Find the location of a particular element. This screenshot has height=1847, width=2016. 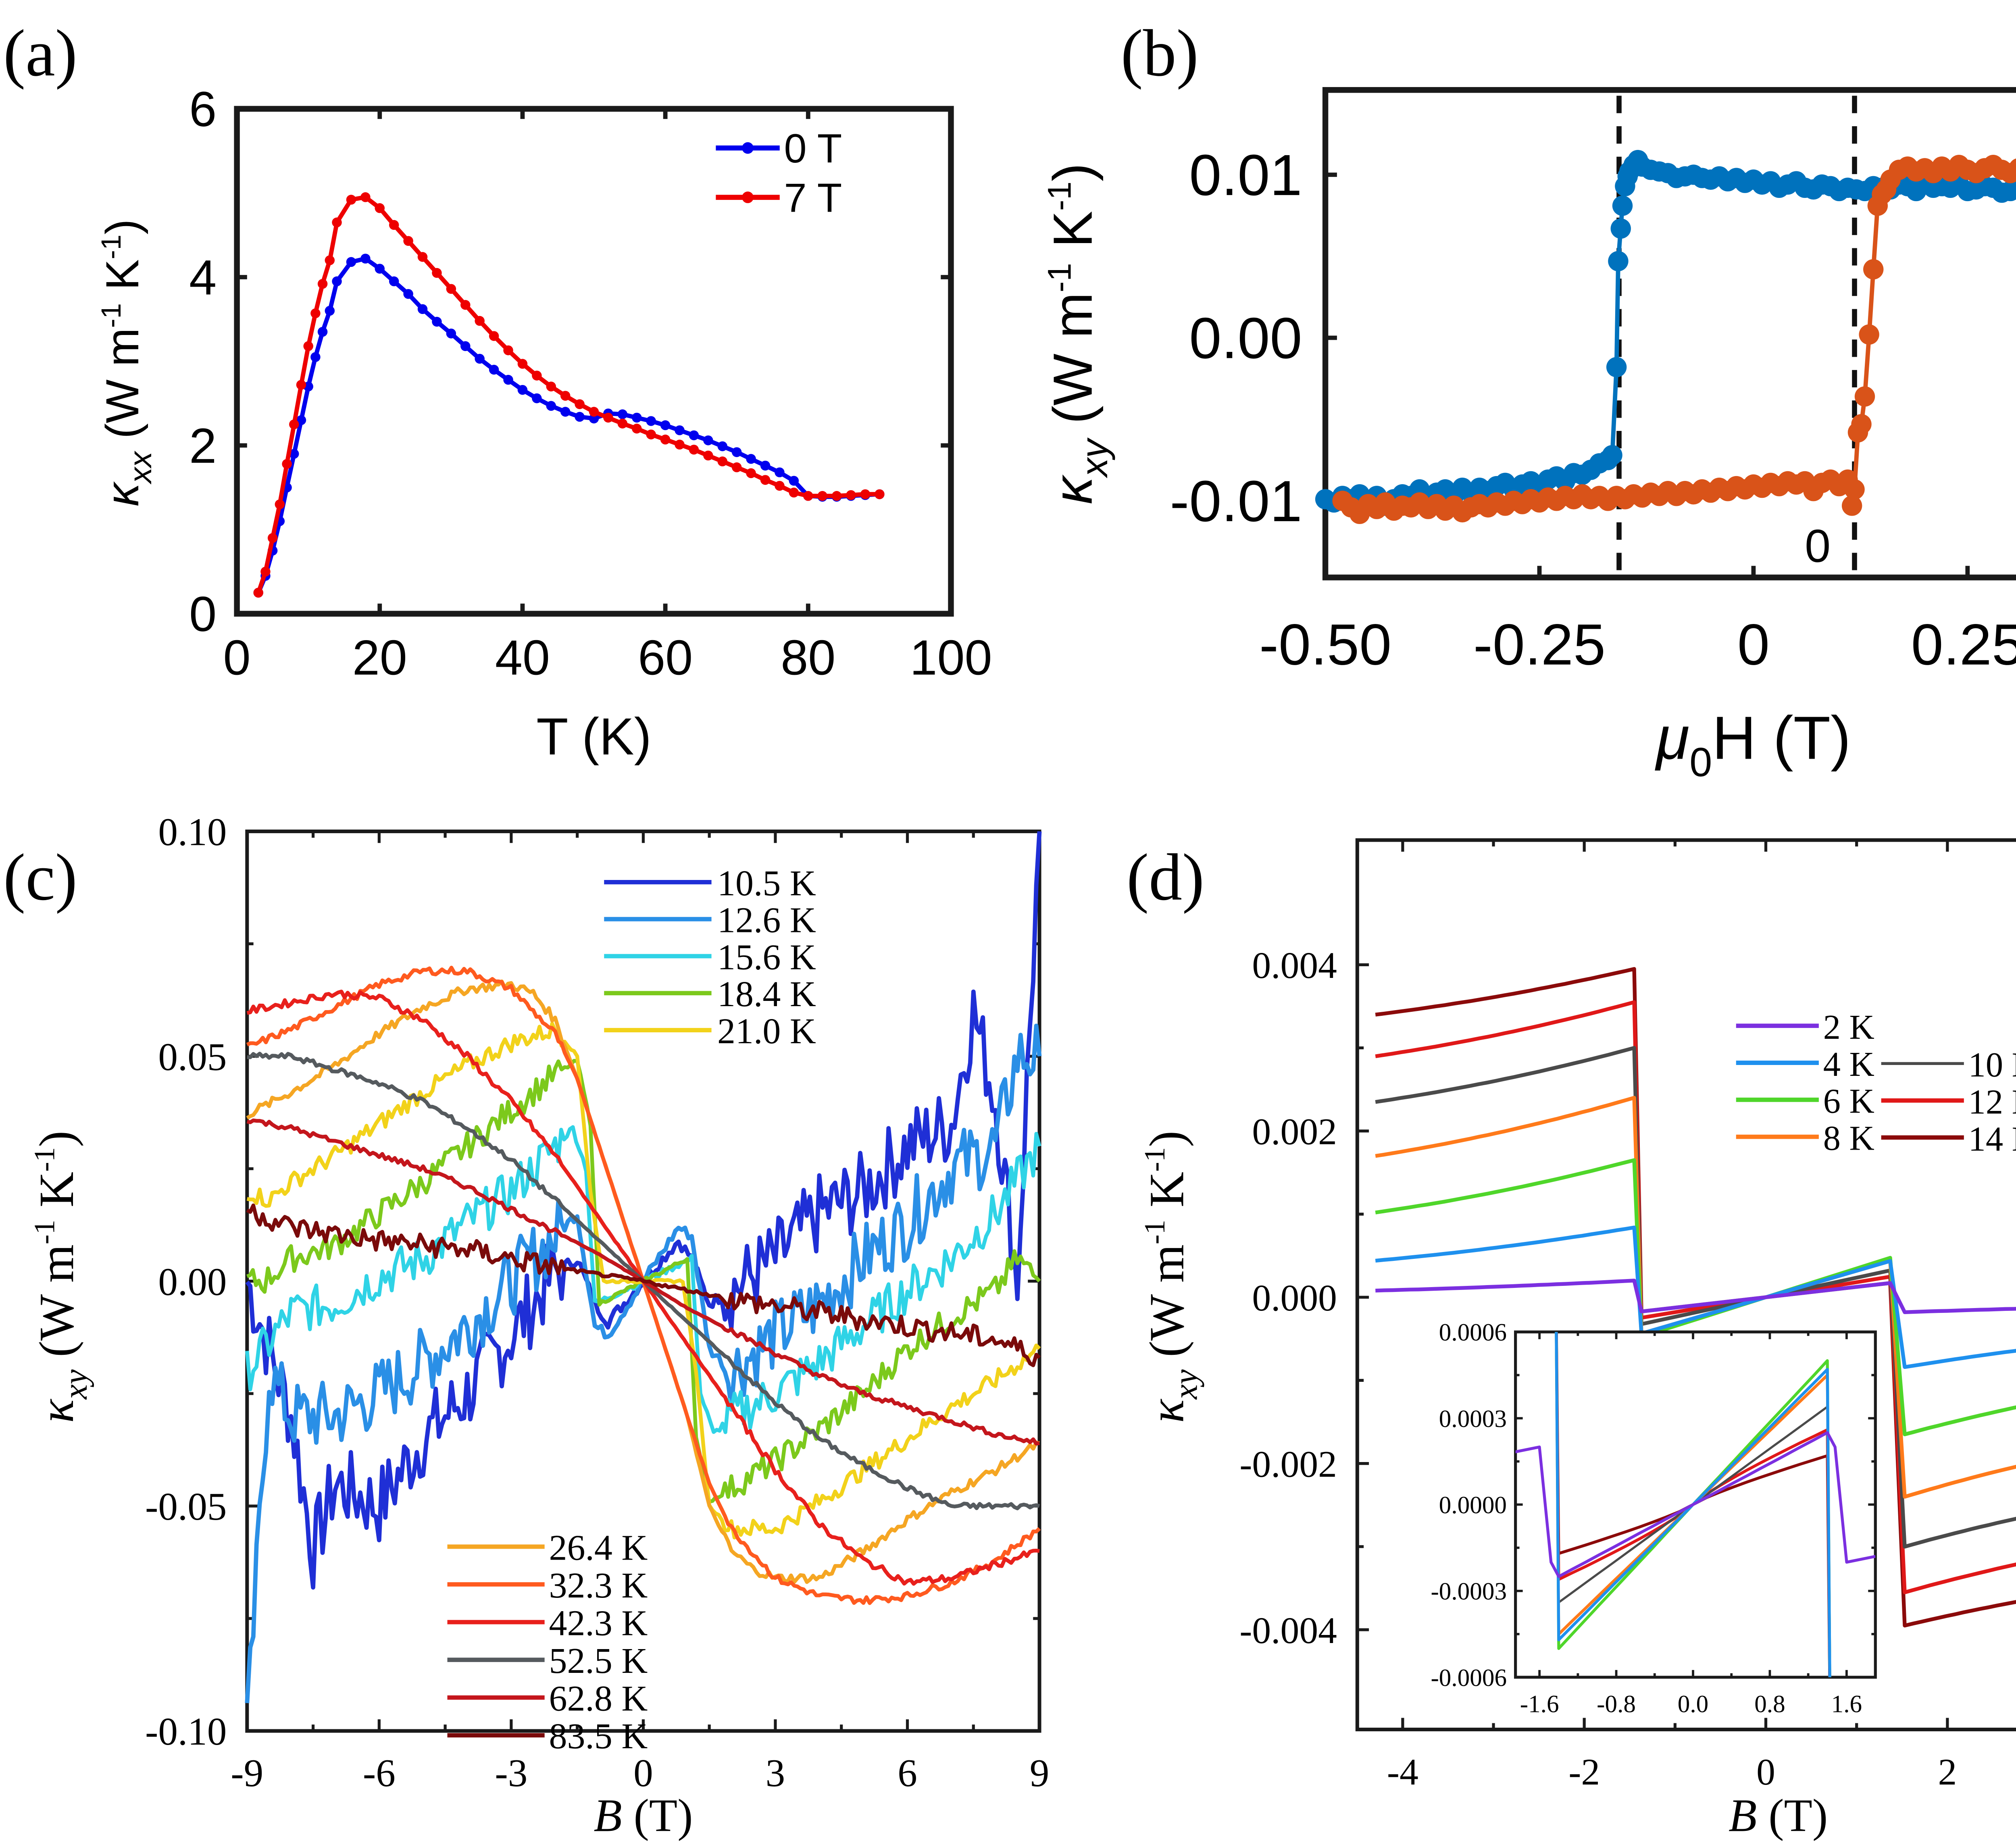

x-axis-label: μ0H (T) is located at coordinates (1753, 744).